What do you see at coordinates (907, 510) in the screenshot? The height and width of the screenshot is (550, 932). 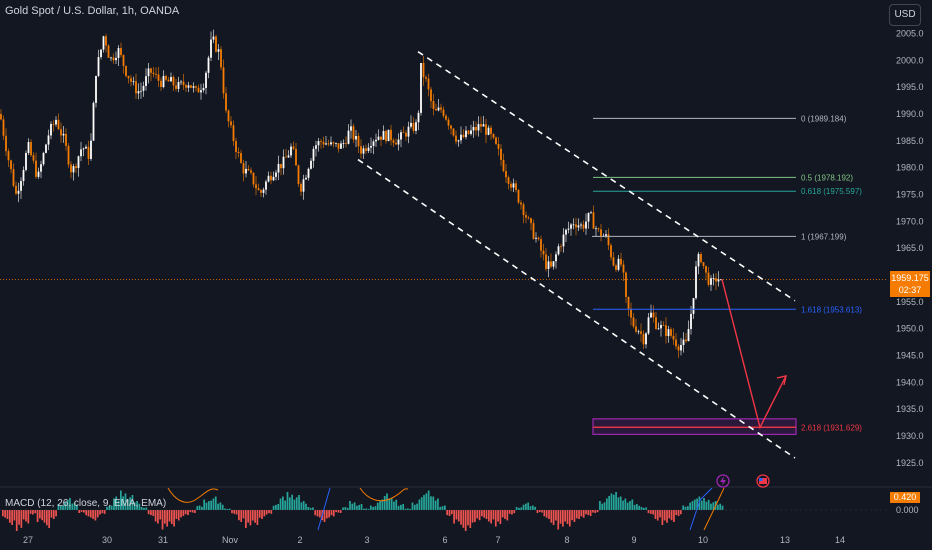 I see `macd-zero-label: 0.000` at bounding box center [907, 510].